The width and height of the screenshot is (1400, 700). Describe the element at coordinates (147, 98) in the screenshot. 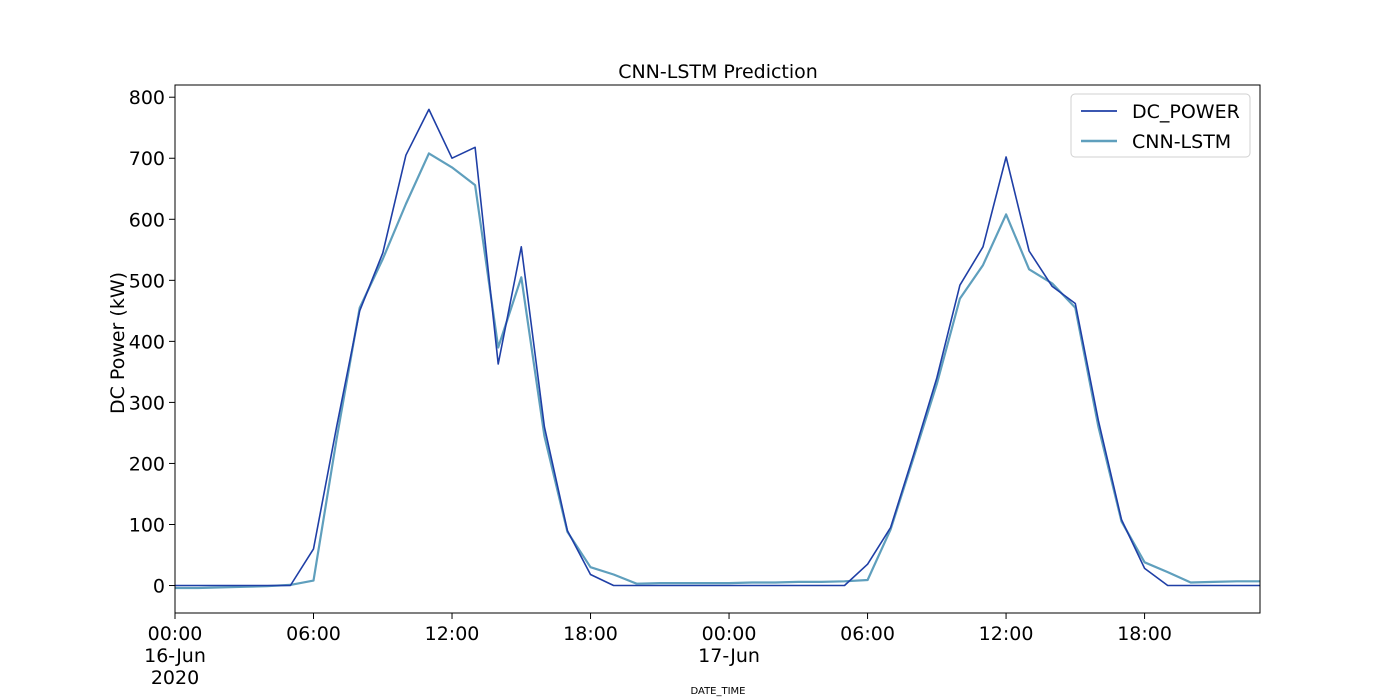

I see `y-tick-label: 800` at that location.